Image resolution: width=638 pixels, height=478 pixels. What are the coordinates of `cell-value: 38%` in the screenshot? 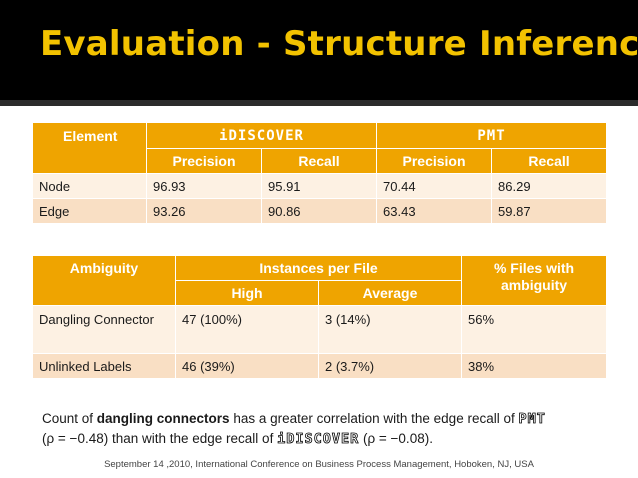 It's located at (534, 366).